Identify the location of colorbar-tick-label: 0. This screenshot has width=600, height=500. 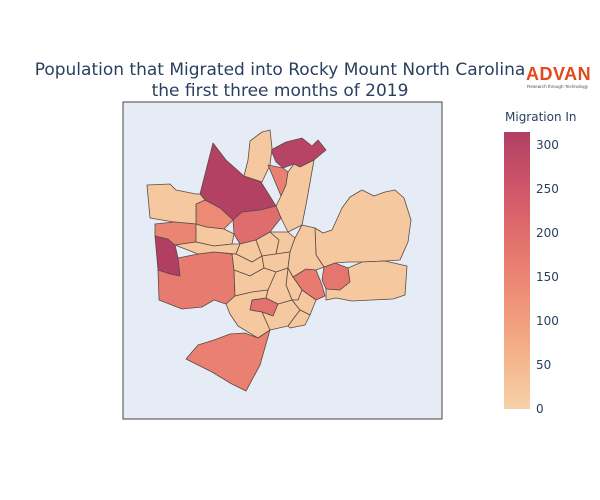
(540, 409).